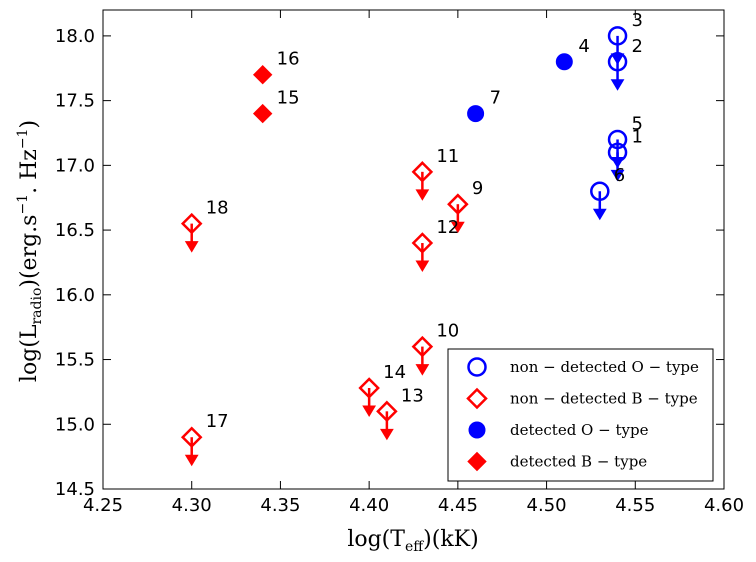  I want to click on b-star-12-marker, so click(422, 243).